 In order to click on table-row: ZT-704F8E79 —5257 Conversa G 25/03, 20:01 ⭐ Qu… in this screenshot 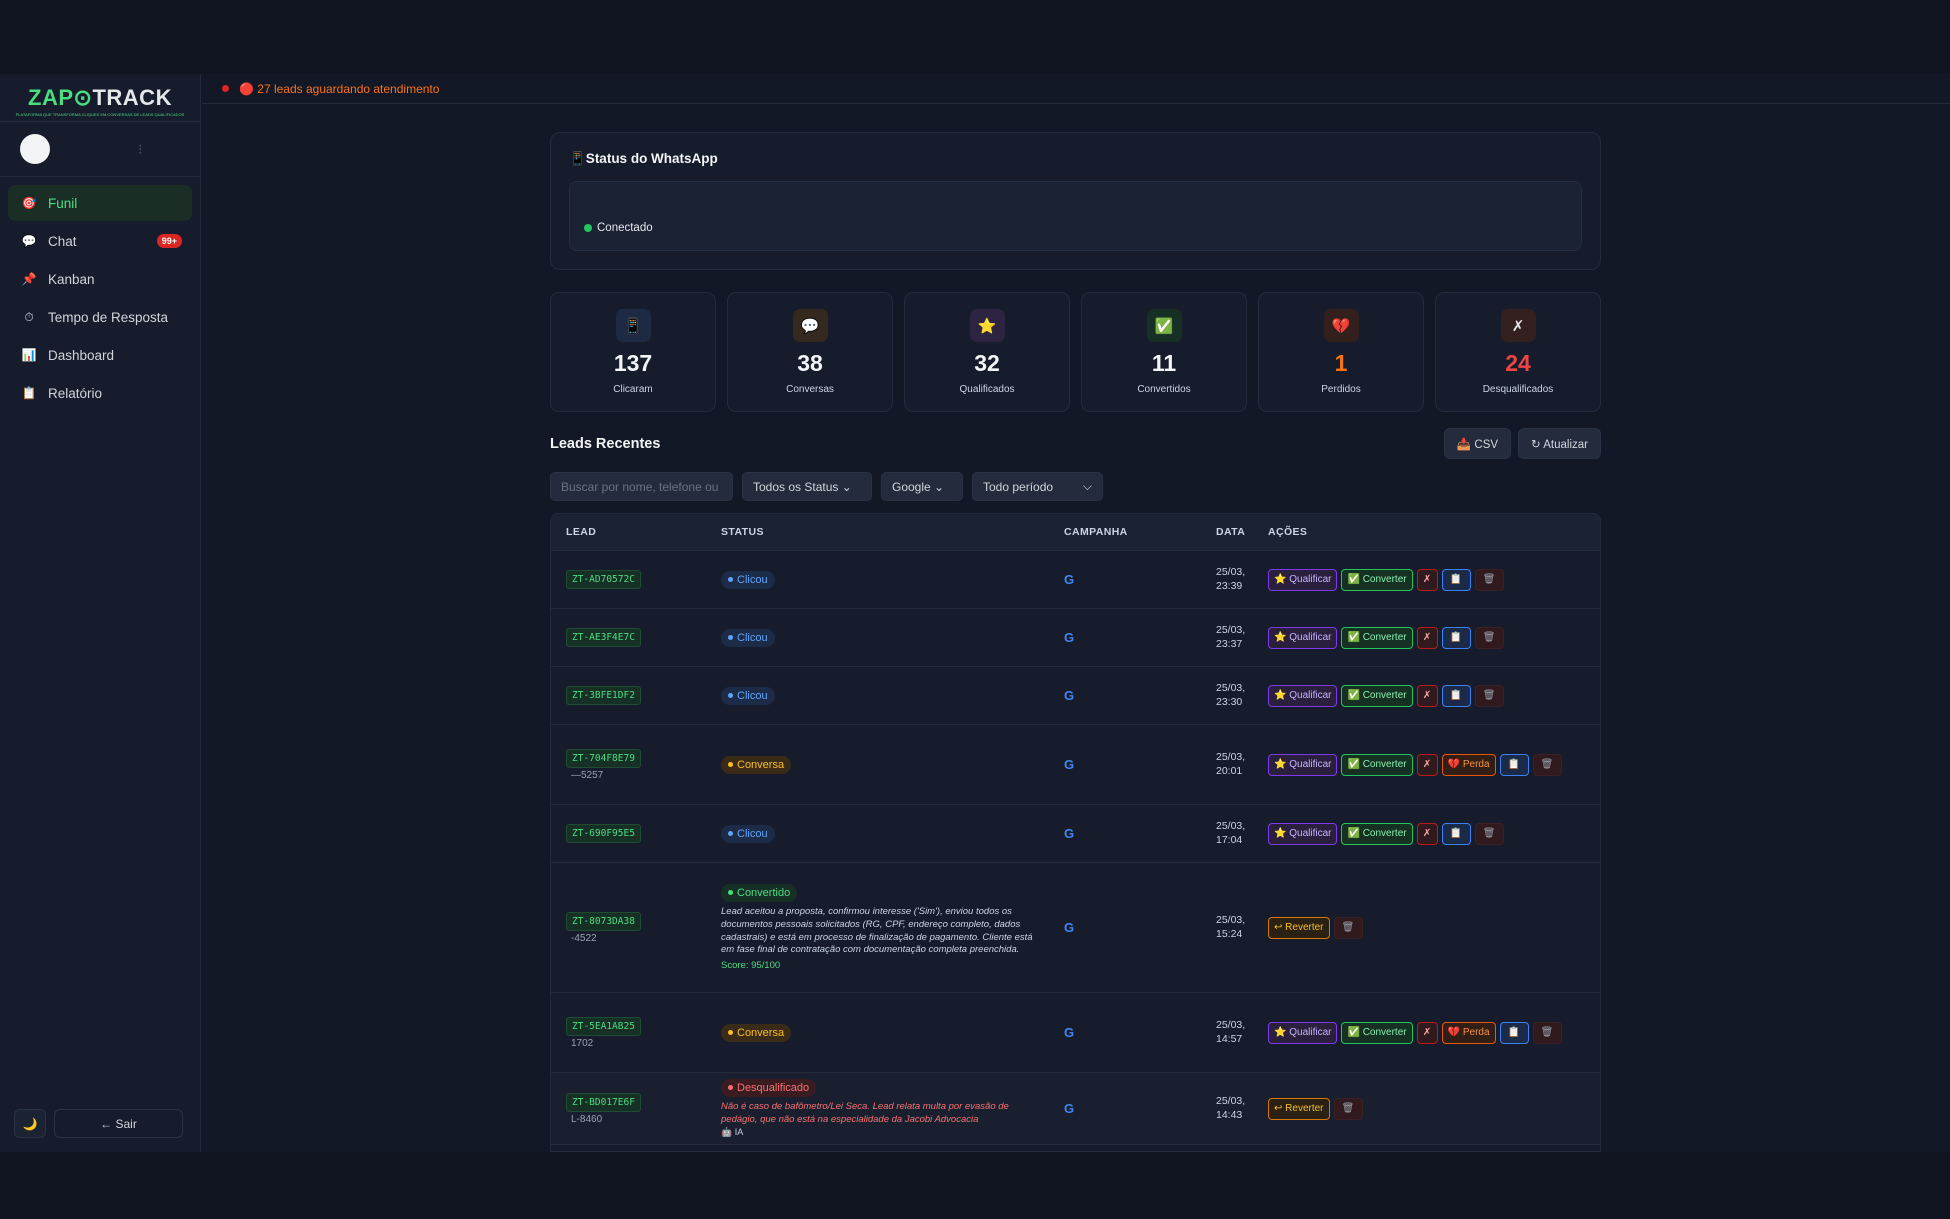, I will do `click(1075, 765)`.